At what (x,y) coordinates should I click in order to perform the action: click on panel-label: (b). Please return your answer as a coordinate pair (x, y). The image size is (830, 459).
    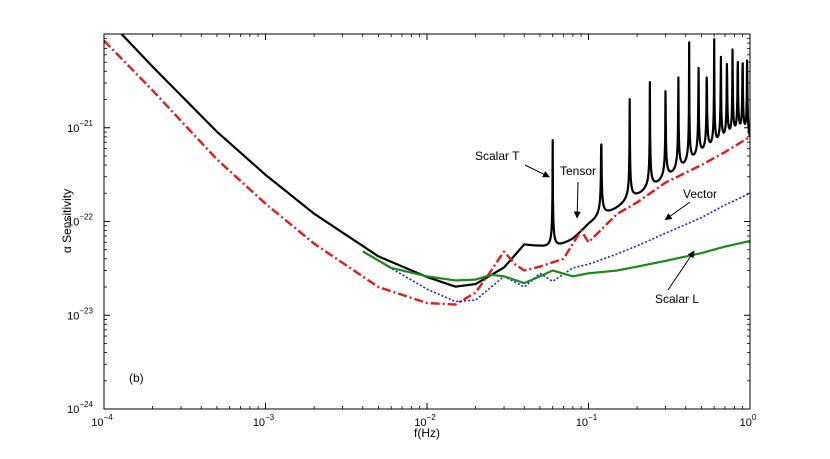
    Looking at the image, I should click on (136, 378).